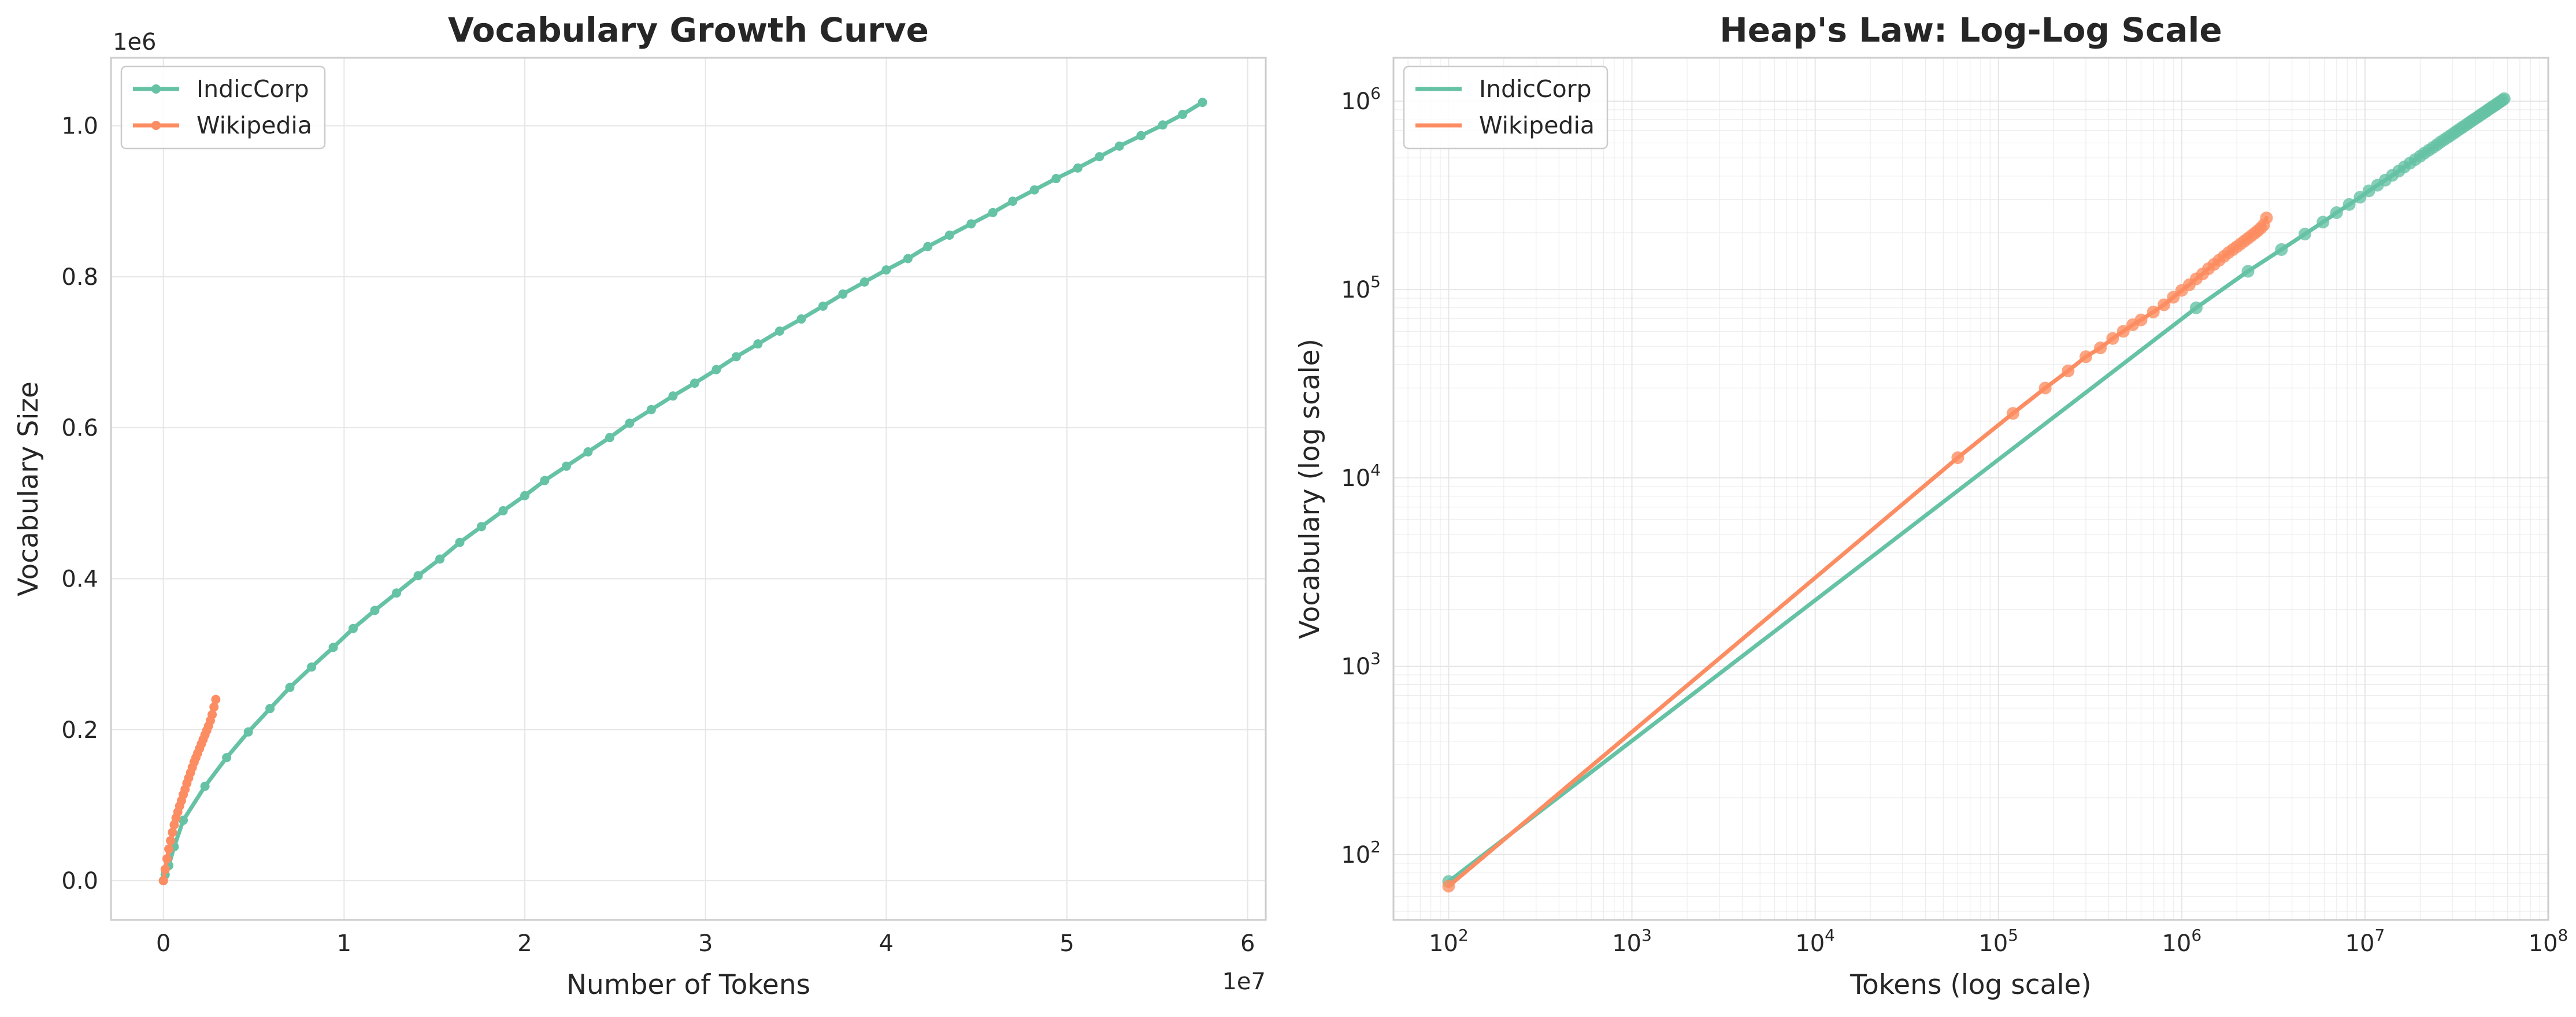  Describe the element at coordinates (79, 503) in the screenshot. I see `y-tick-labels: 0.0 0.2 0.4 0.6 0.8 1.0` at that location.